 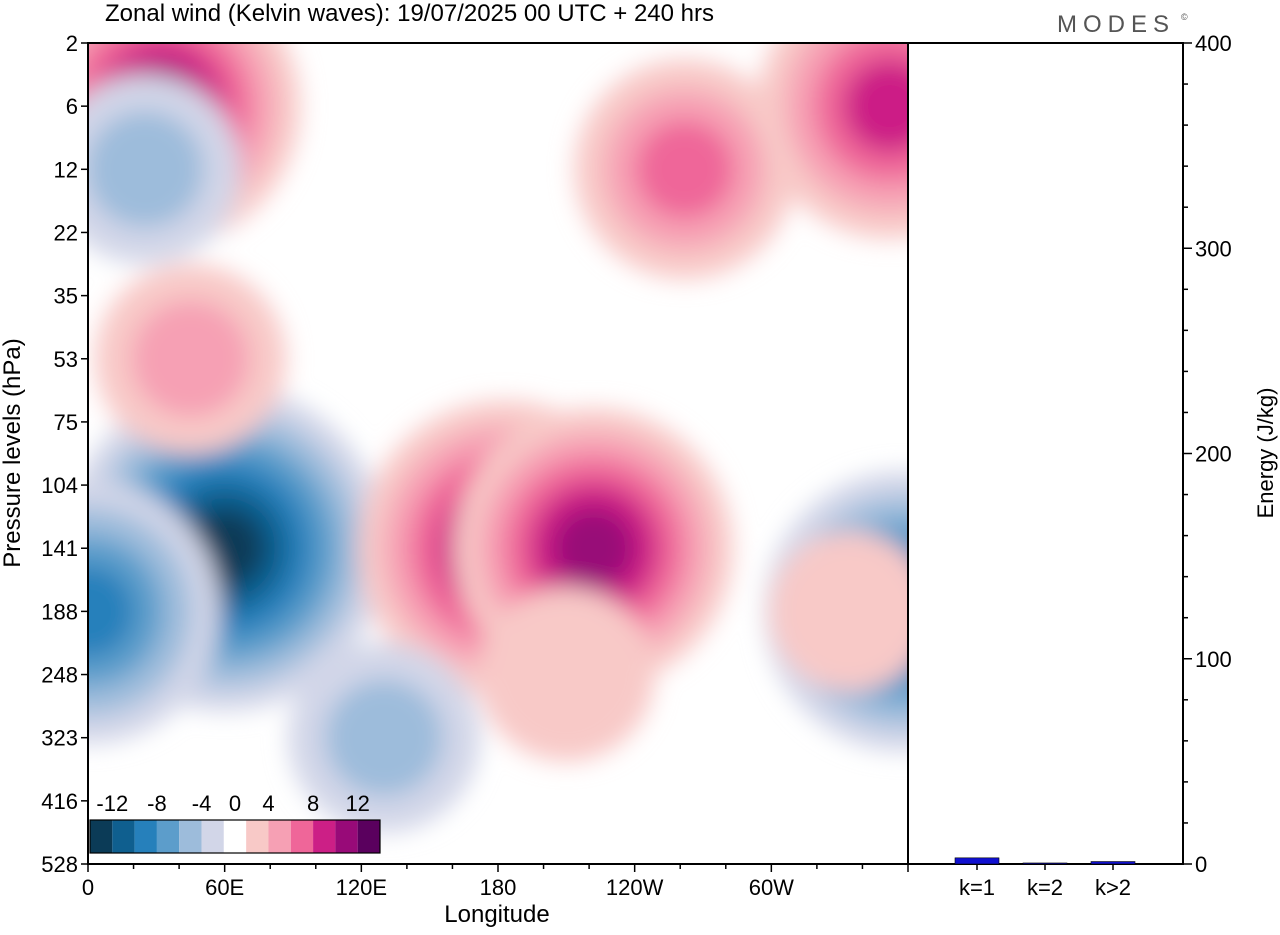 I want to click on energy-category-label: k>2, so click(x=1113, y=887).